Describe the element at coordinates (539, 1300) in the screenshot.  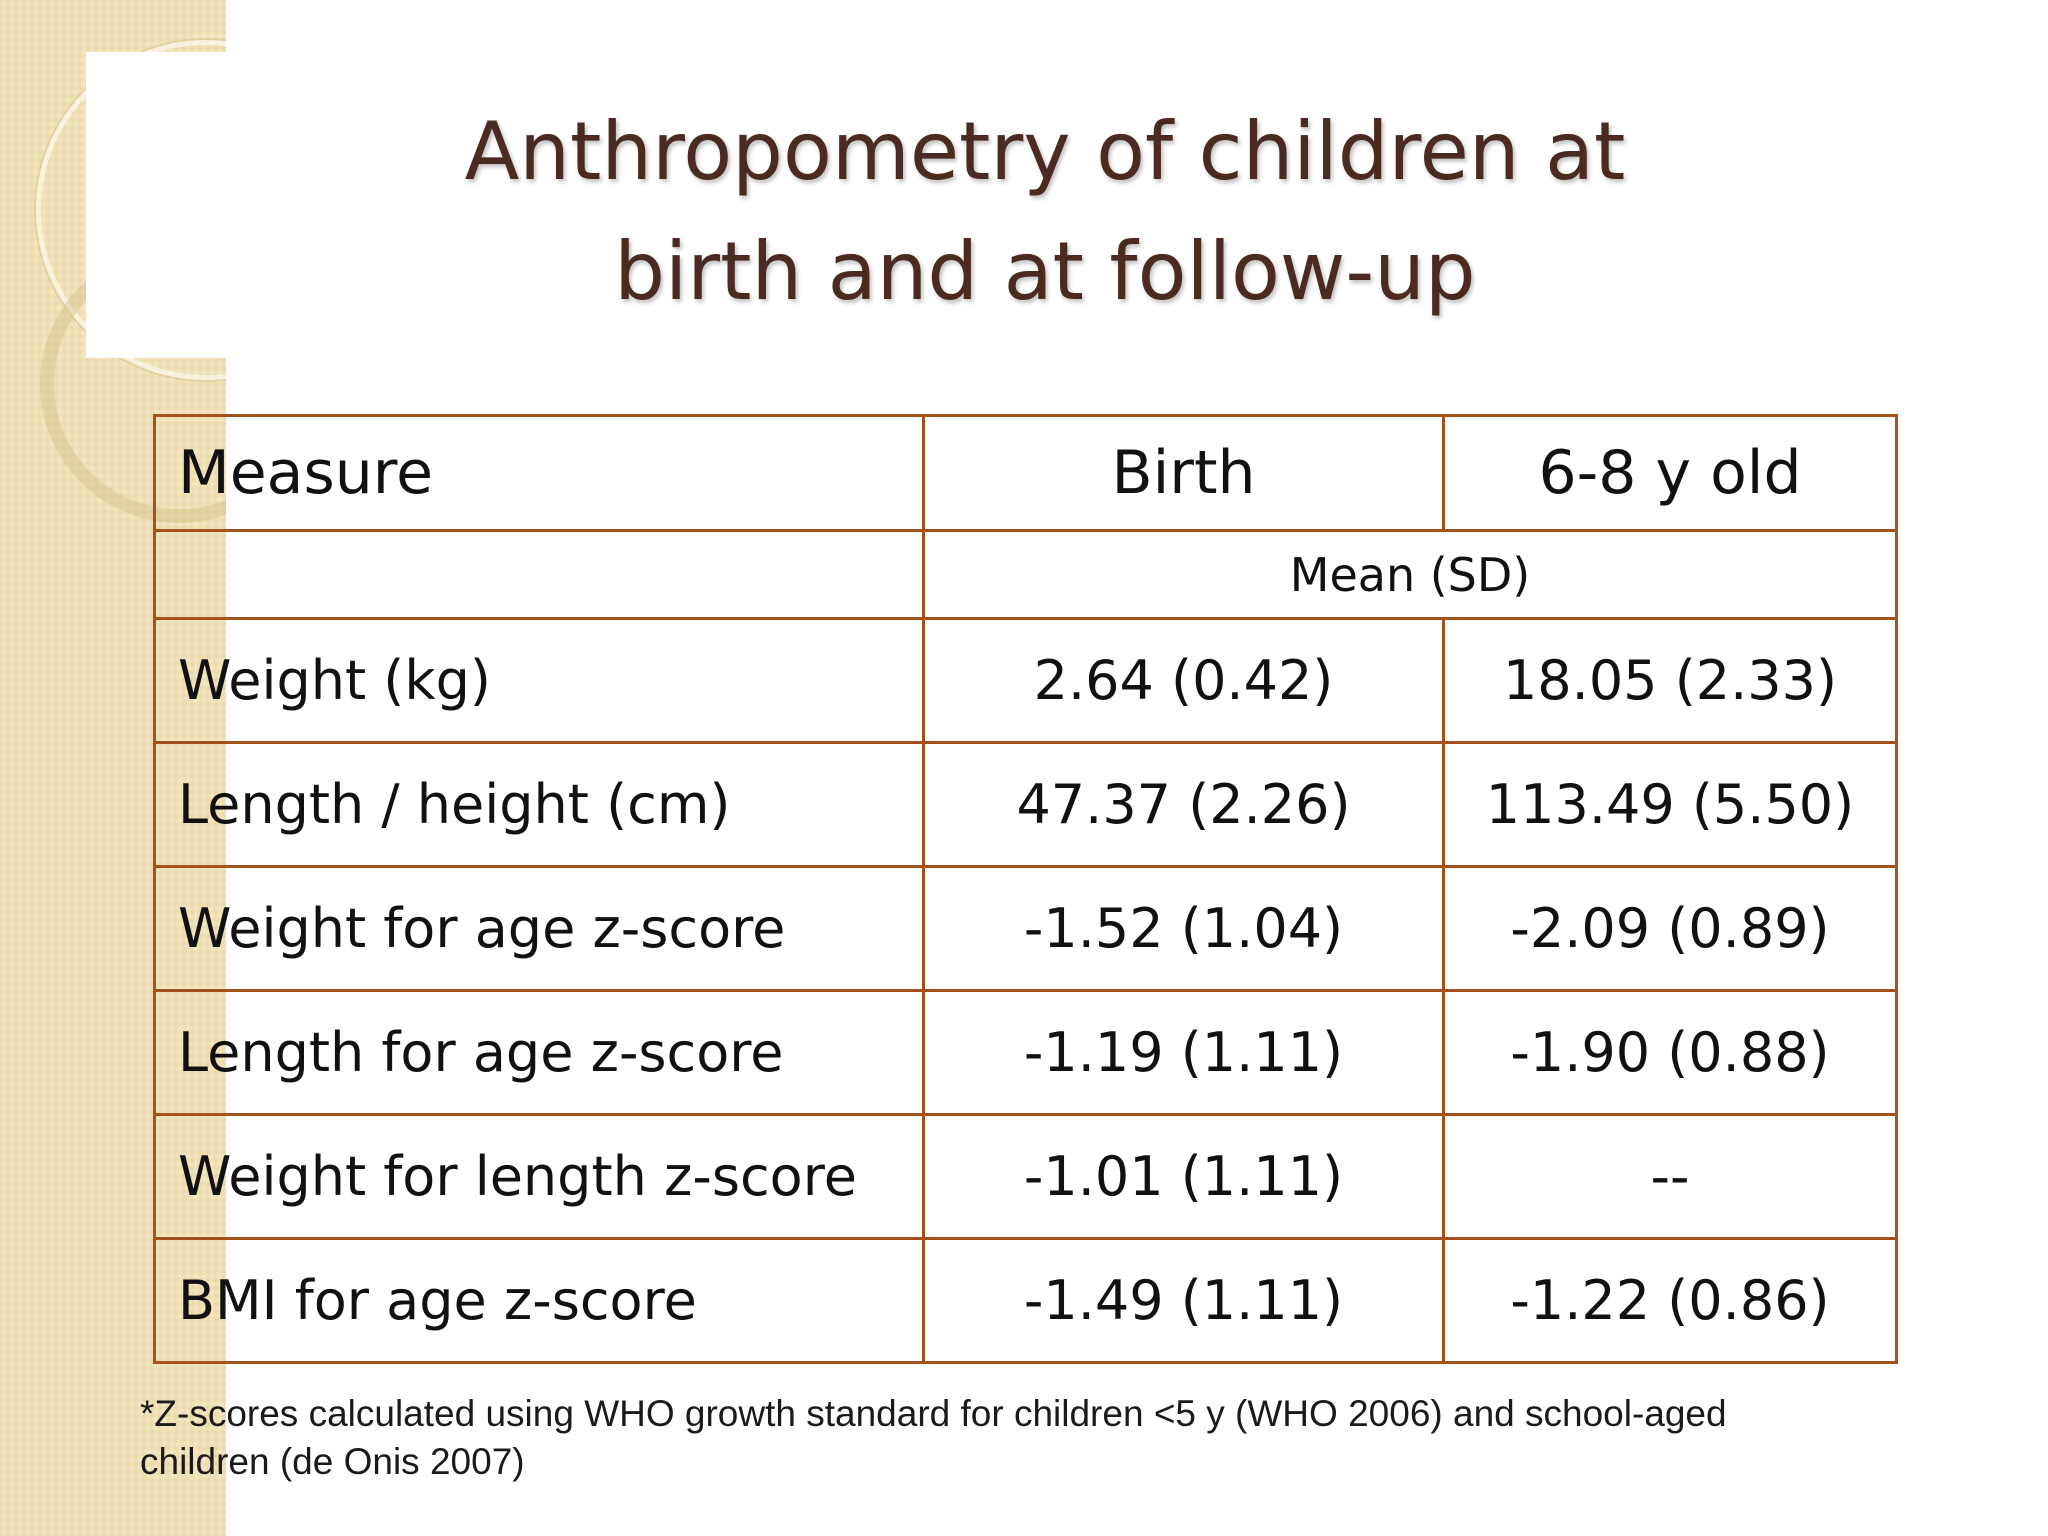
I see `measure-cell: BMI for age z-score` at that location.